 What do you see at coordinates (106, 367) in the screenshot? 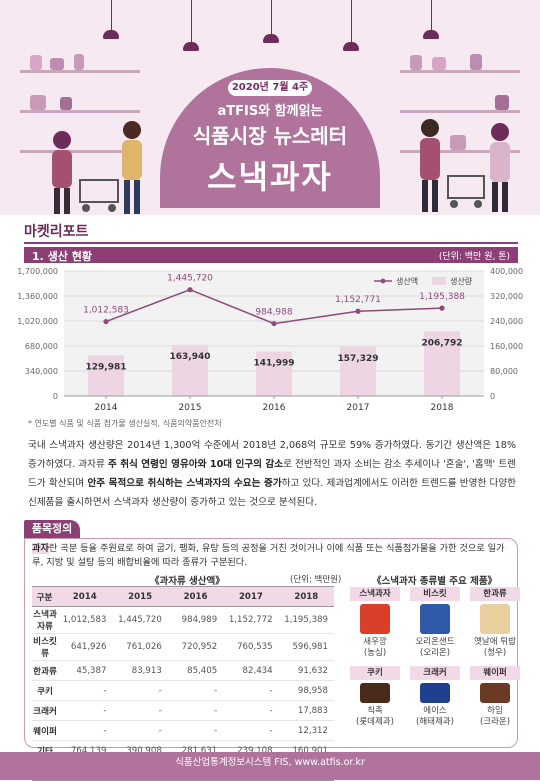
I see `bar-data-label: 129,981` at bounding box center [106, 367].